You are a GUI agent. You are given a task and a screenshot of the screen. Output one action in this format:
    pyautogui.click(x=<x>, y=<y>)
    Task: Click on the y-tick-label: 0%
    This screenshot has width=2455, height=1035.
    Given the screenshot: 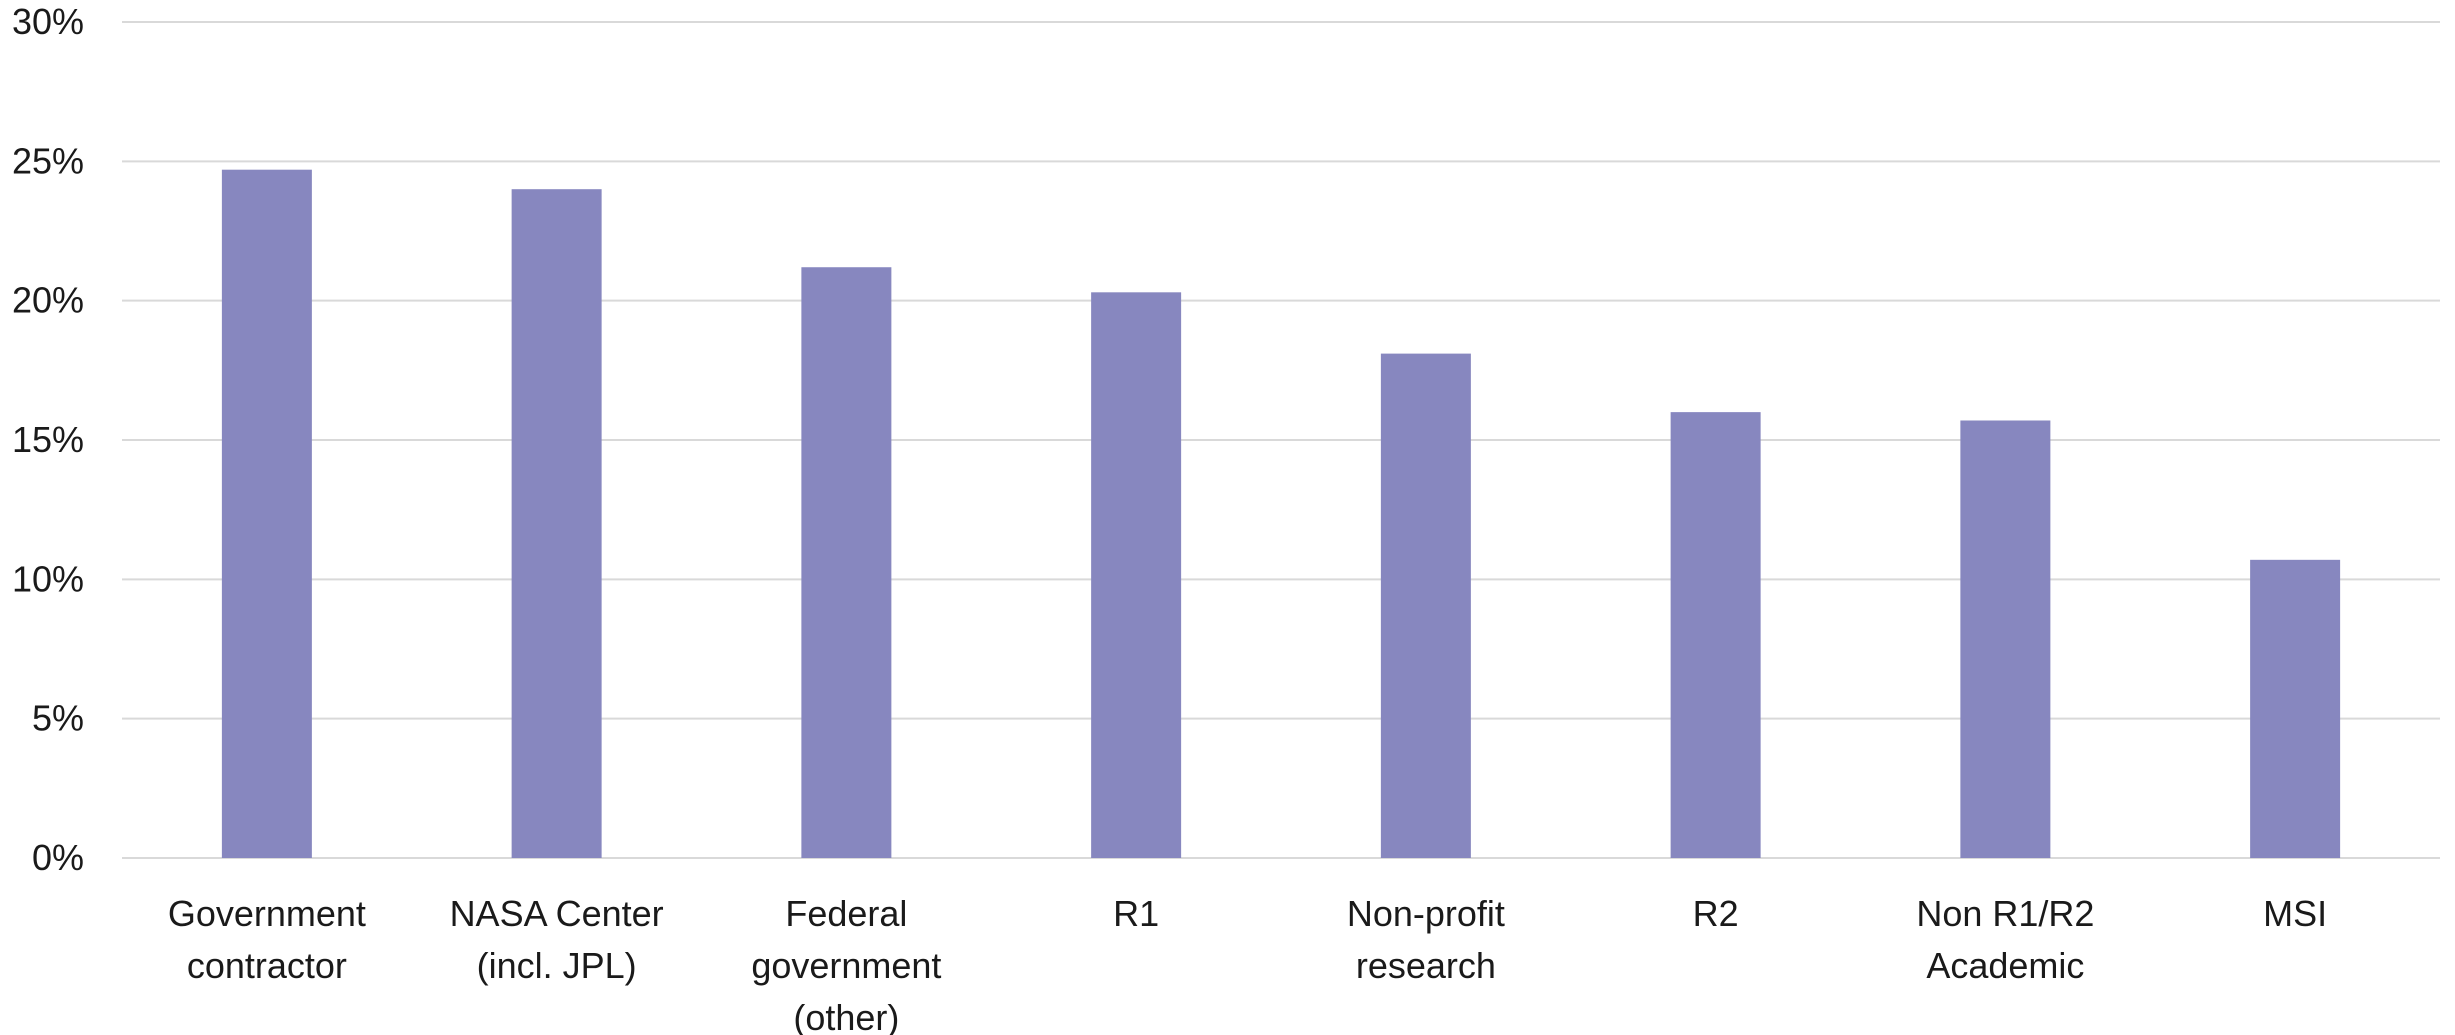 What is the action you would take?
    pyautogui.click(x=58, y=857)
    